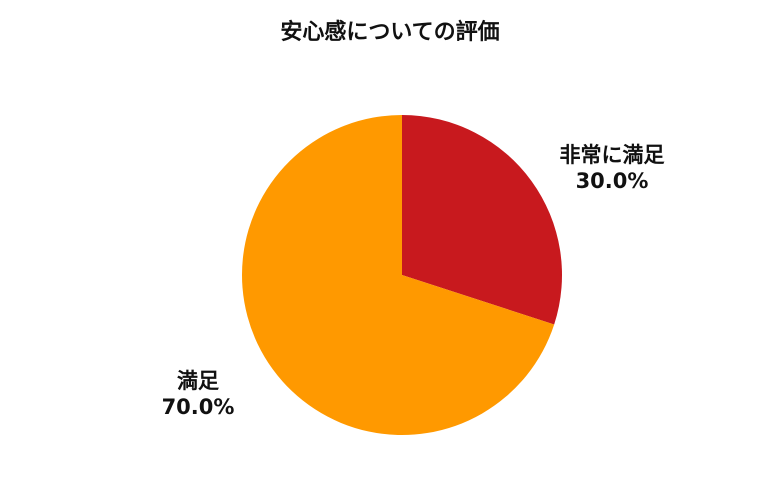 The height and width of the screenshot is (500, 780). What do you see at coordinates (198, 381) in the screenshot?
I see `slice-label-1: 満足` at bounding box center [198, 381].